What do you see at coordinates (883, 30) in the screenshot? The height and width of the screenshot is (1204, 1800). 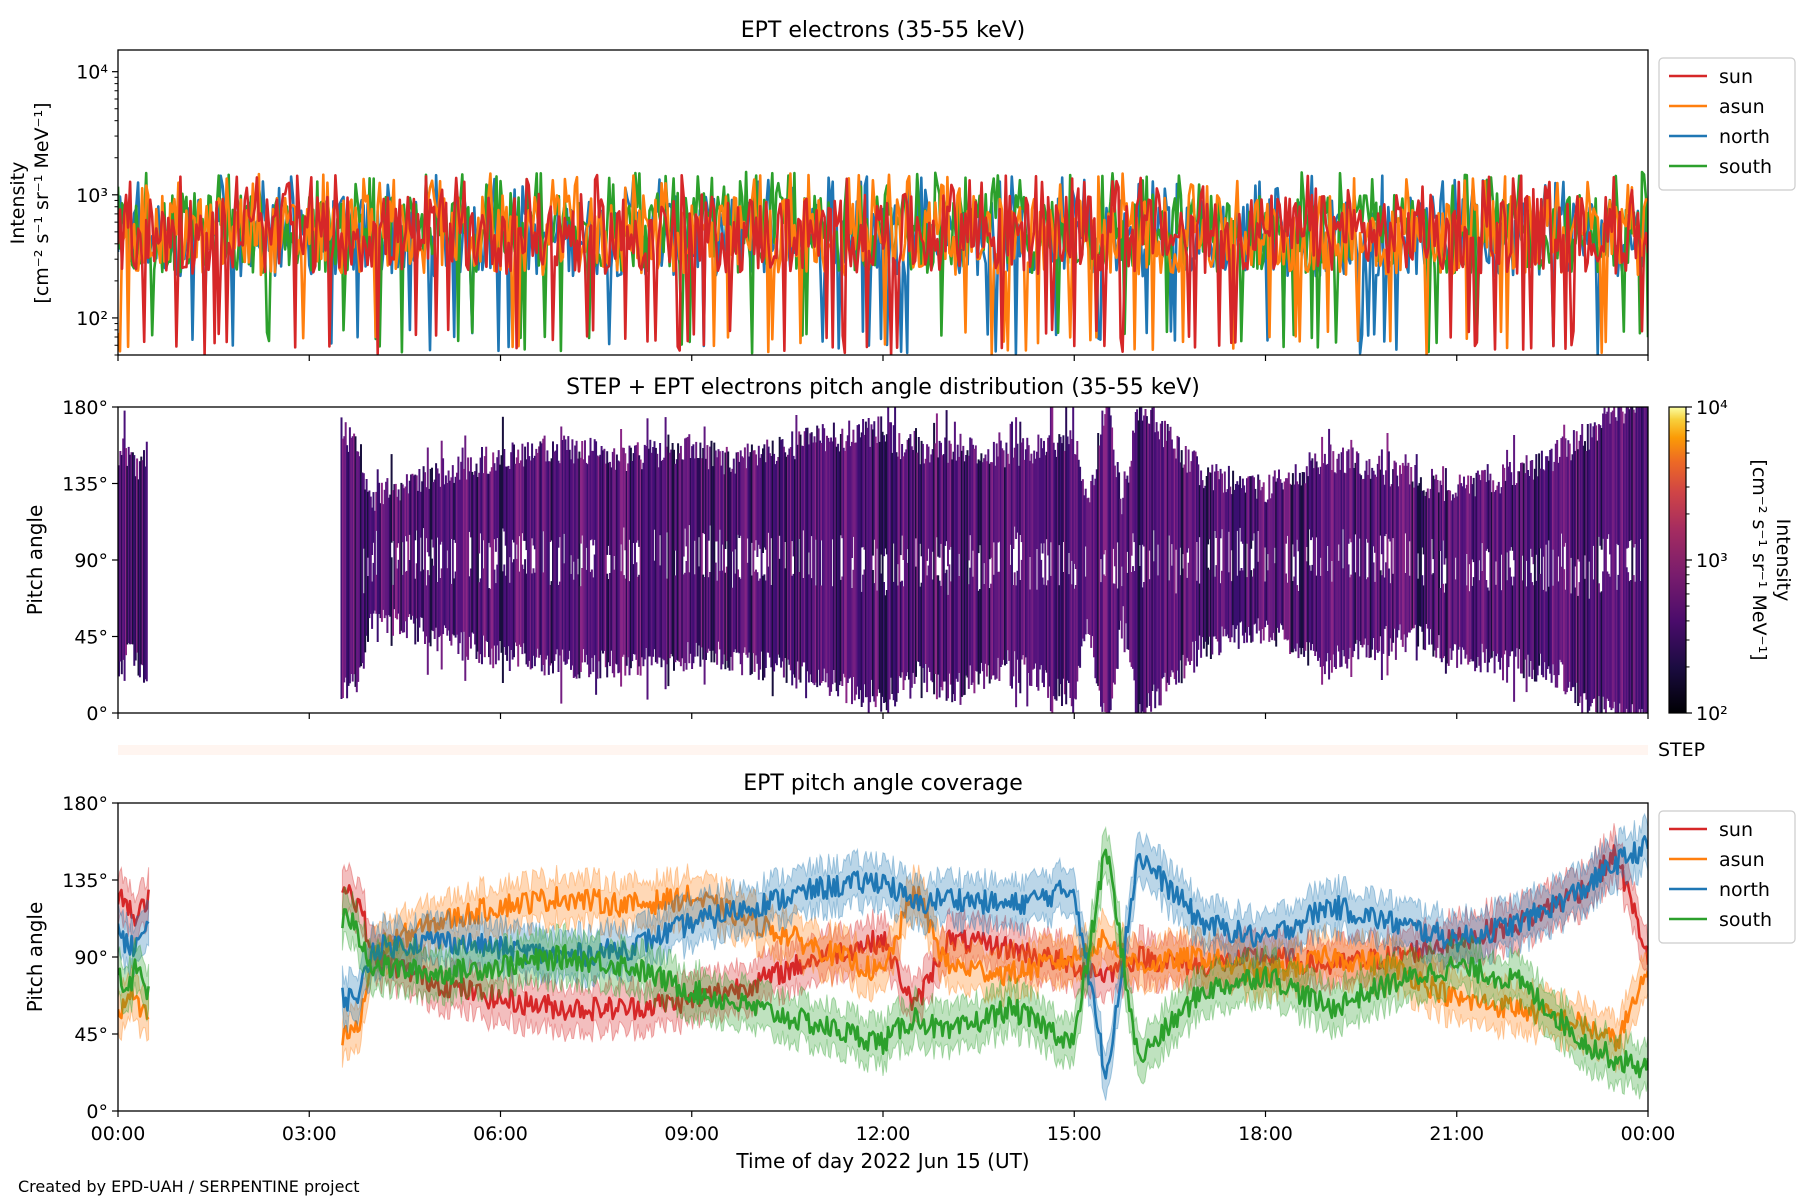 I see `panel1-title: EPT electrons (35-55 keV)` at bounding box center [883, 30].